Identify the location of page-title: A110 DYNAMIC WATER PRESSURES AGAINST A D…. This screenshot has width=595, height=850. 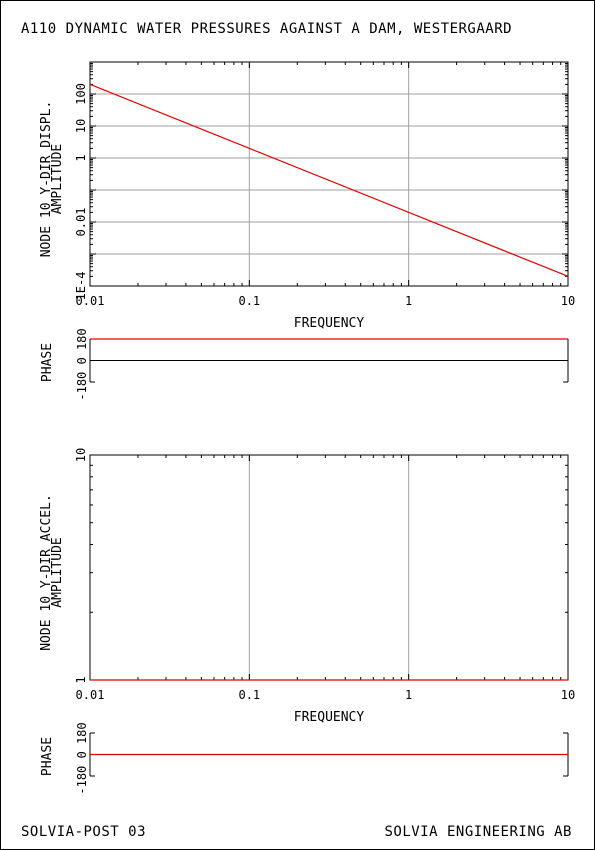
(267, 29).